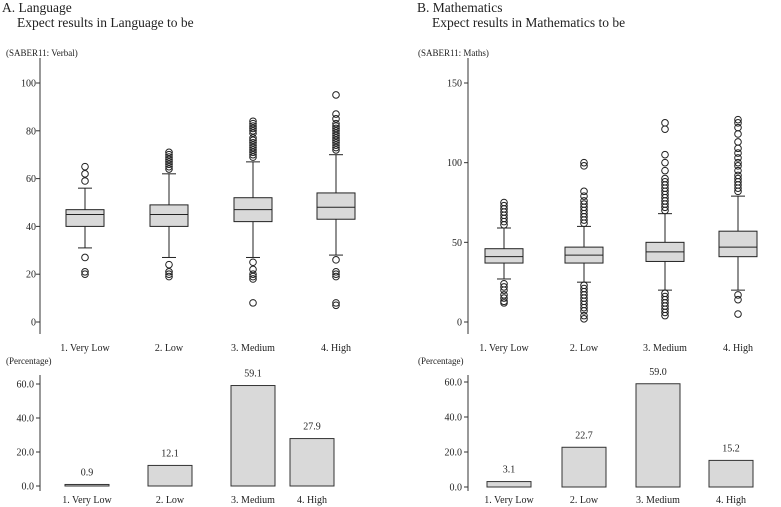 This screenshot has width=781, height=507. I want to click on x-category-label: 4. High, so click(731, 500).